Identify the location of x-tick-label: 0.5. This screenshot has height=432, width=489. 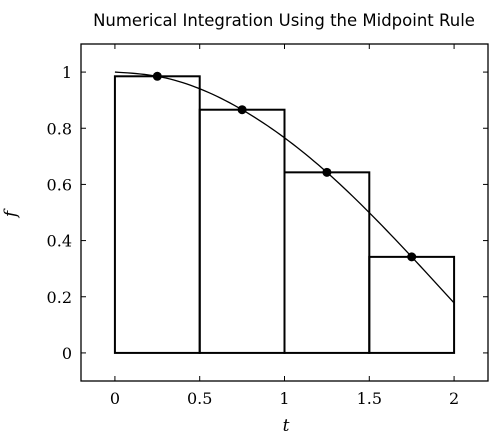
(199, 398).